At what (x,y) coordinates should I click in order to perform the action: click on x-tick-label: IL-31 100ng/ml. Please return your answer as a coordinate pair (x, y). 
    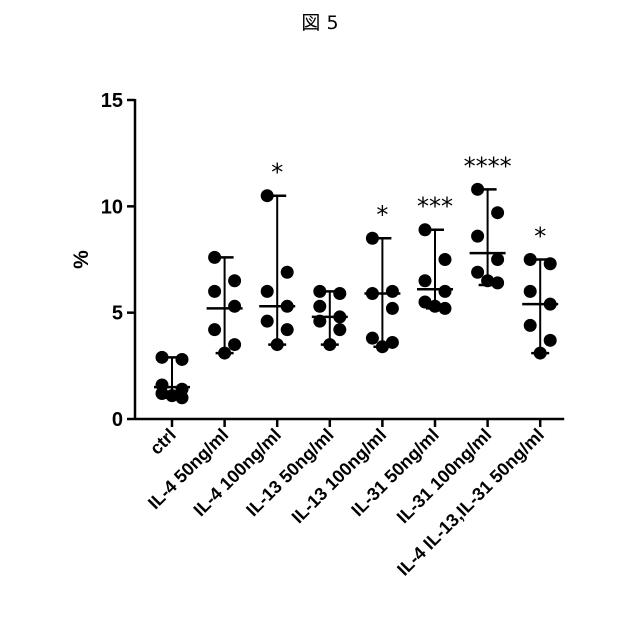
    Looking at the image, I should click on (444, 476).